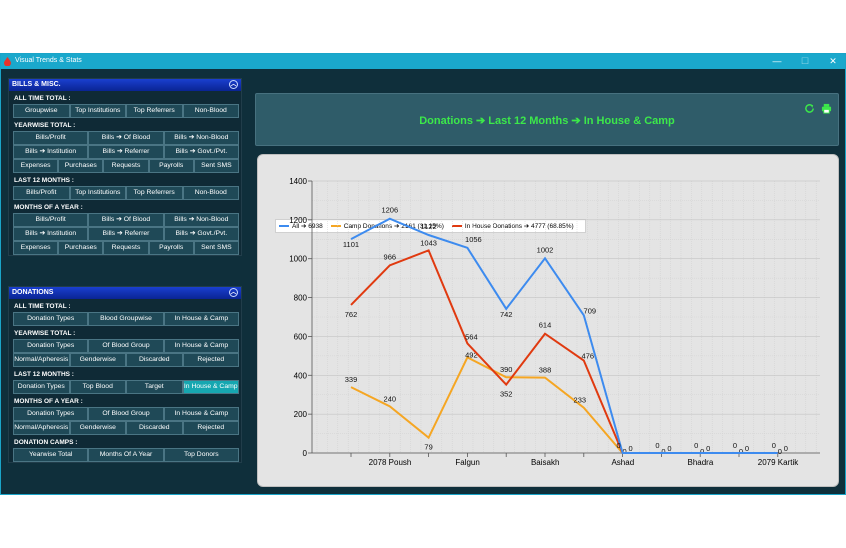 This screenshot has height=548, width=846. What do you see at coordinates (590, 310) in the screenshot?
I see `data-label: 709` at bounding box center [590, 310].